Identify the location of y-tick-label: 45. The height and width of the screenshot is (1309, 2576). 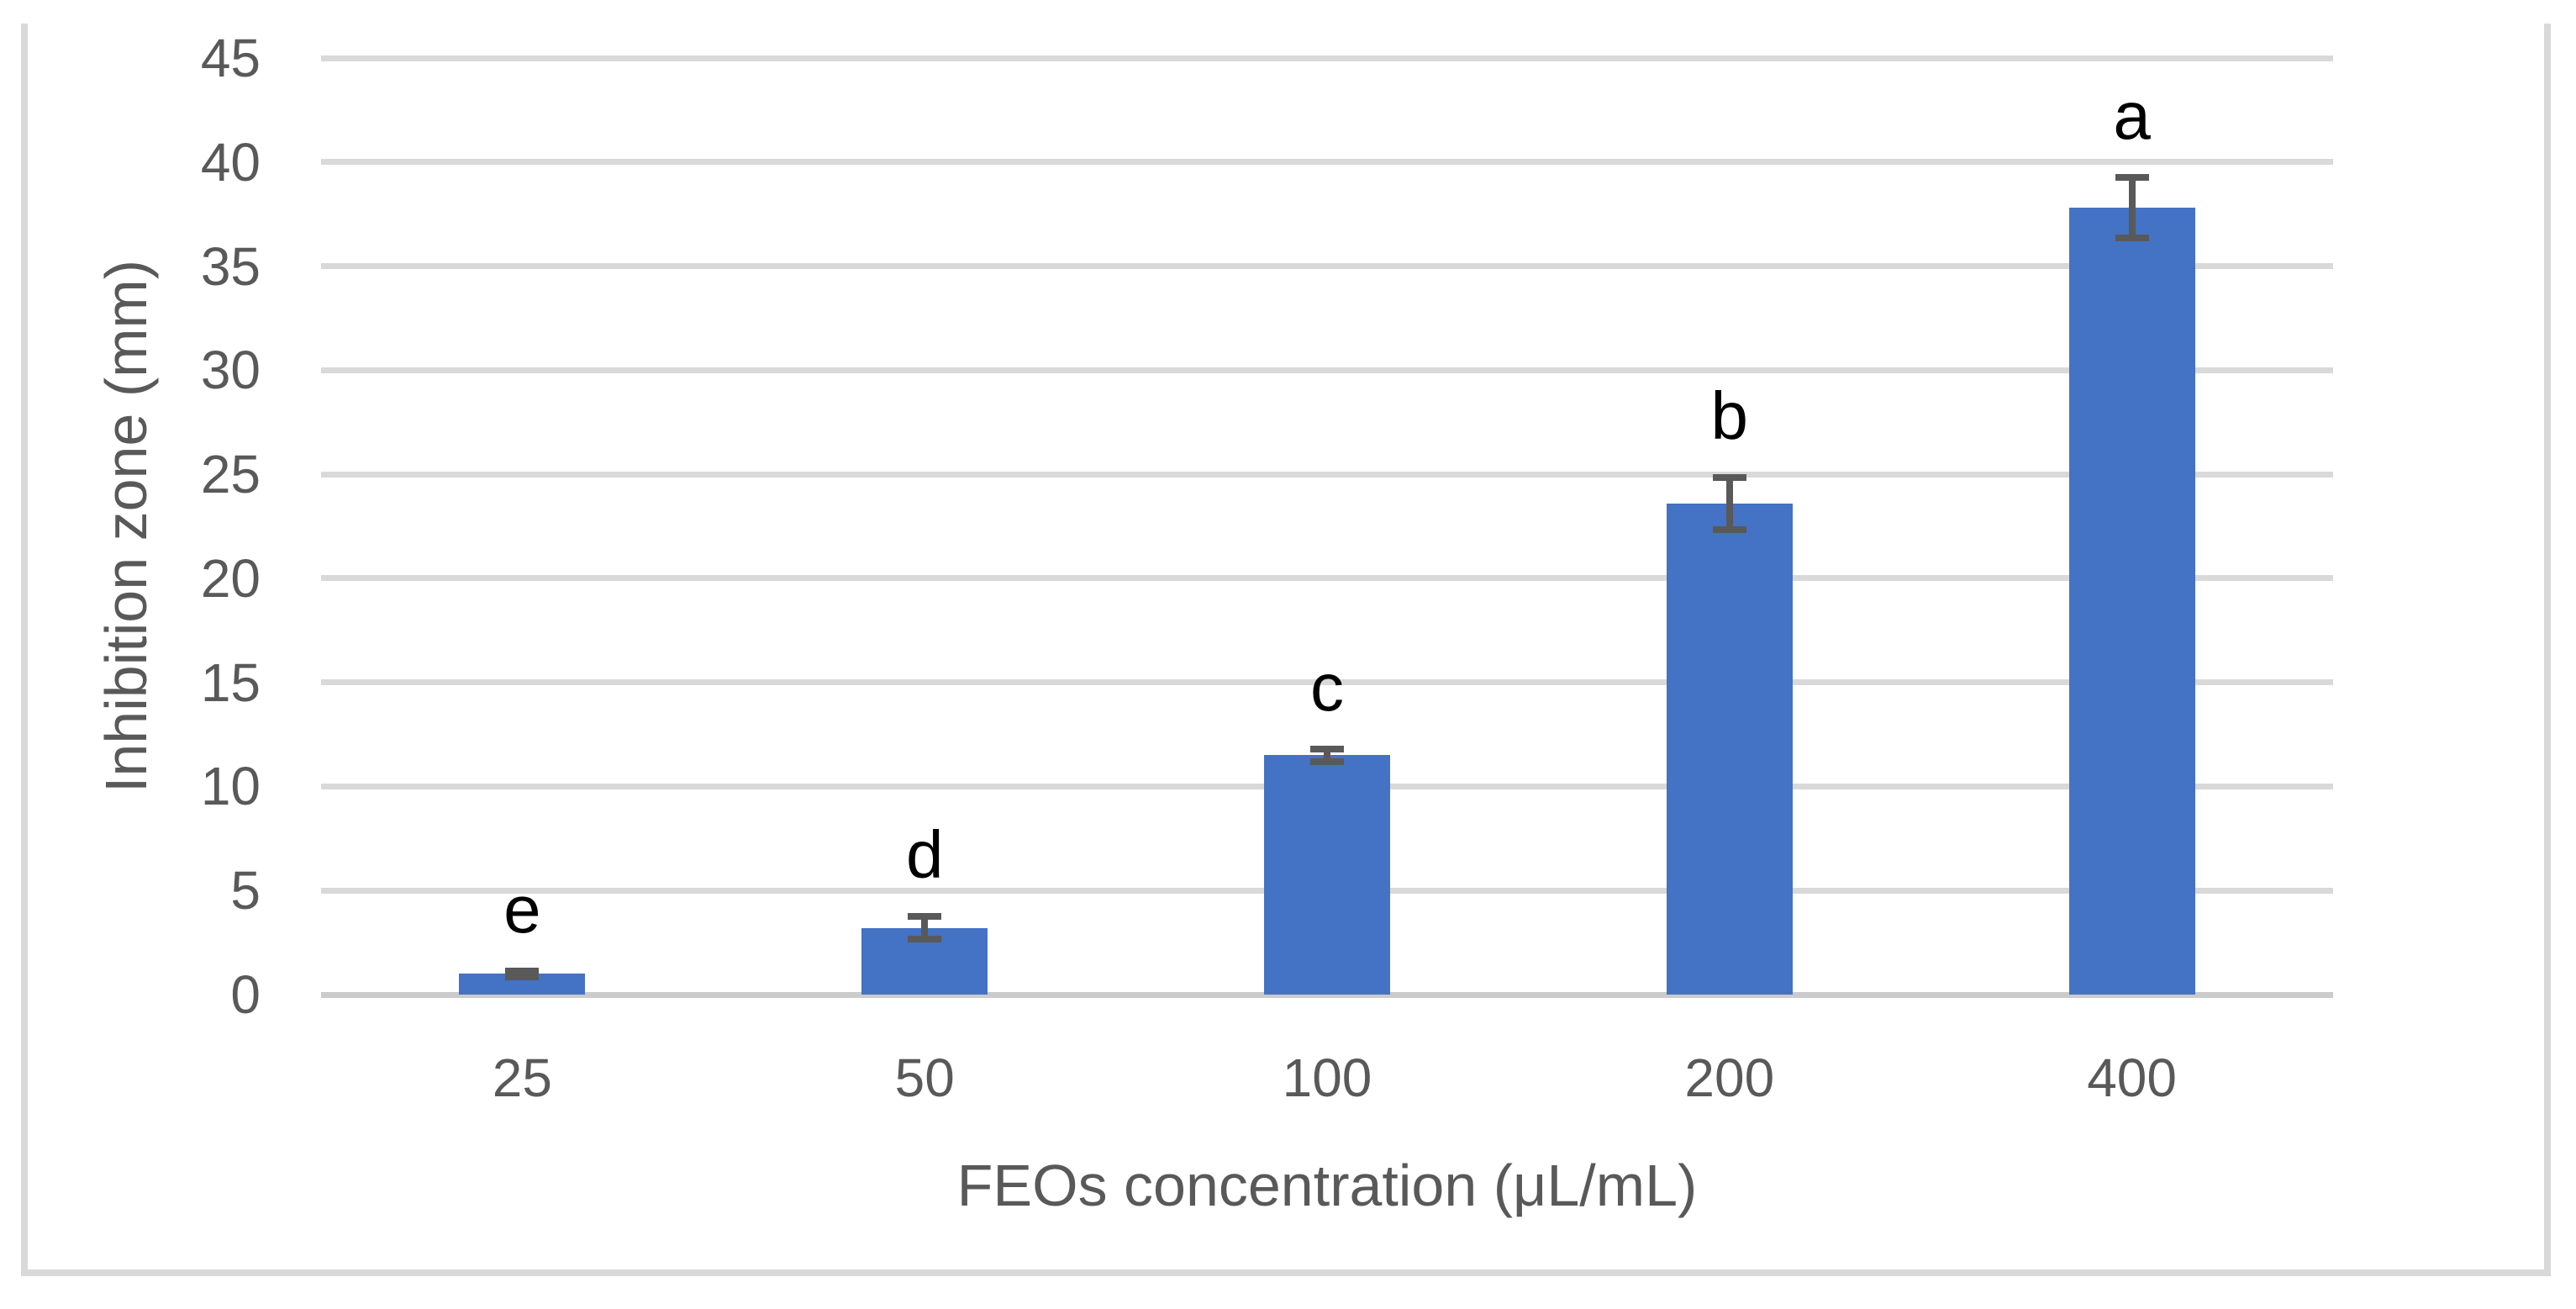
(230, 58).